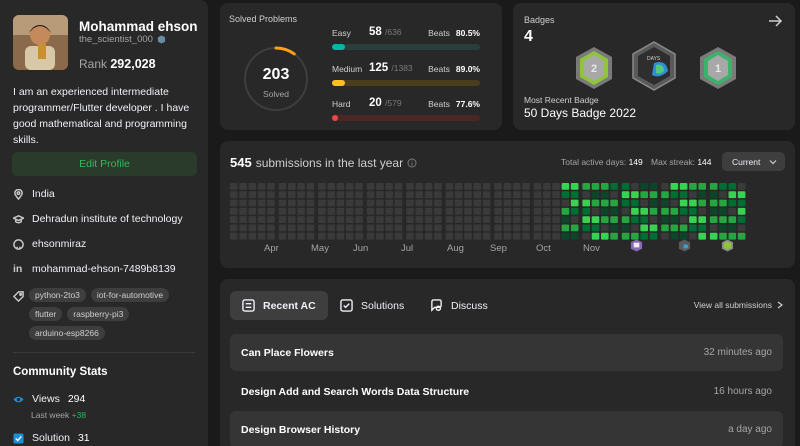  Describe the element at coordinates (753, 161) in the screenshot. I see `year-dropdown: Current` at that location.